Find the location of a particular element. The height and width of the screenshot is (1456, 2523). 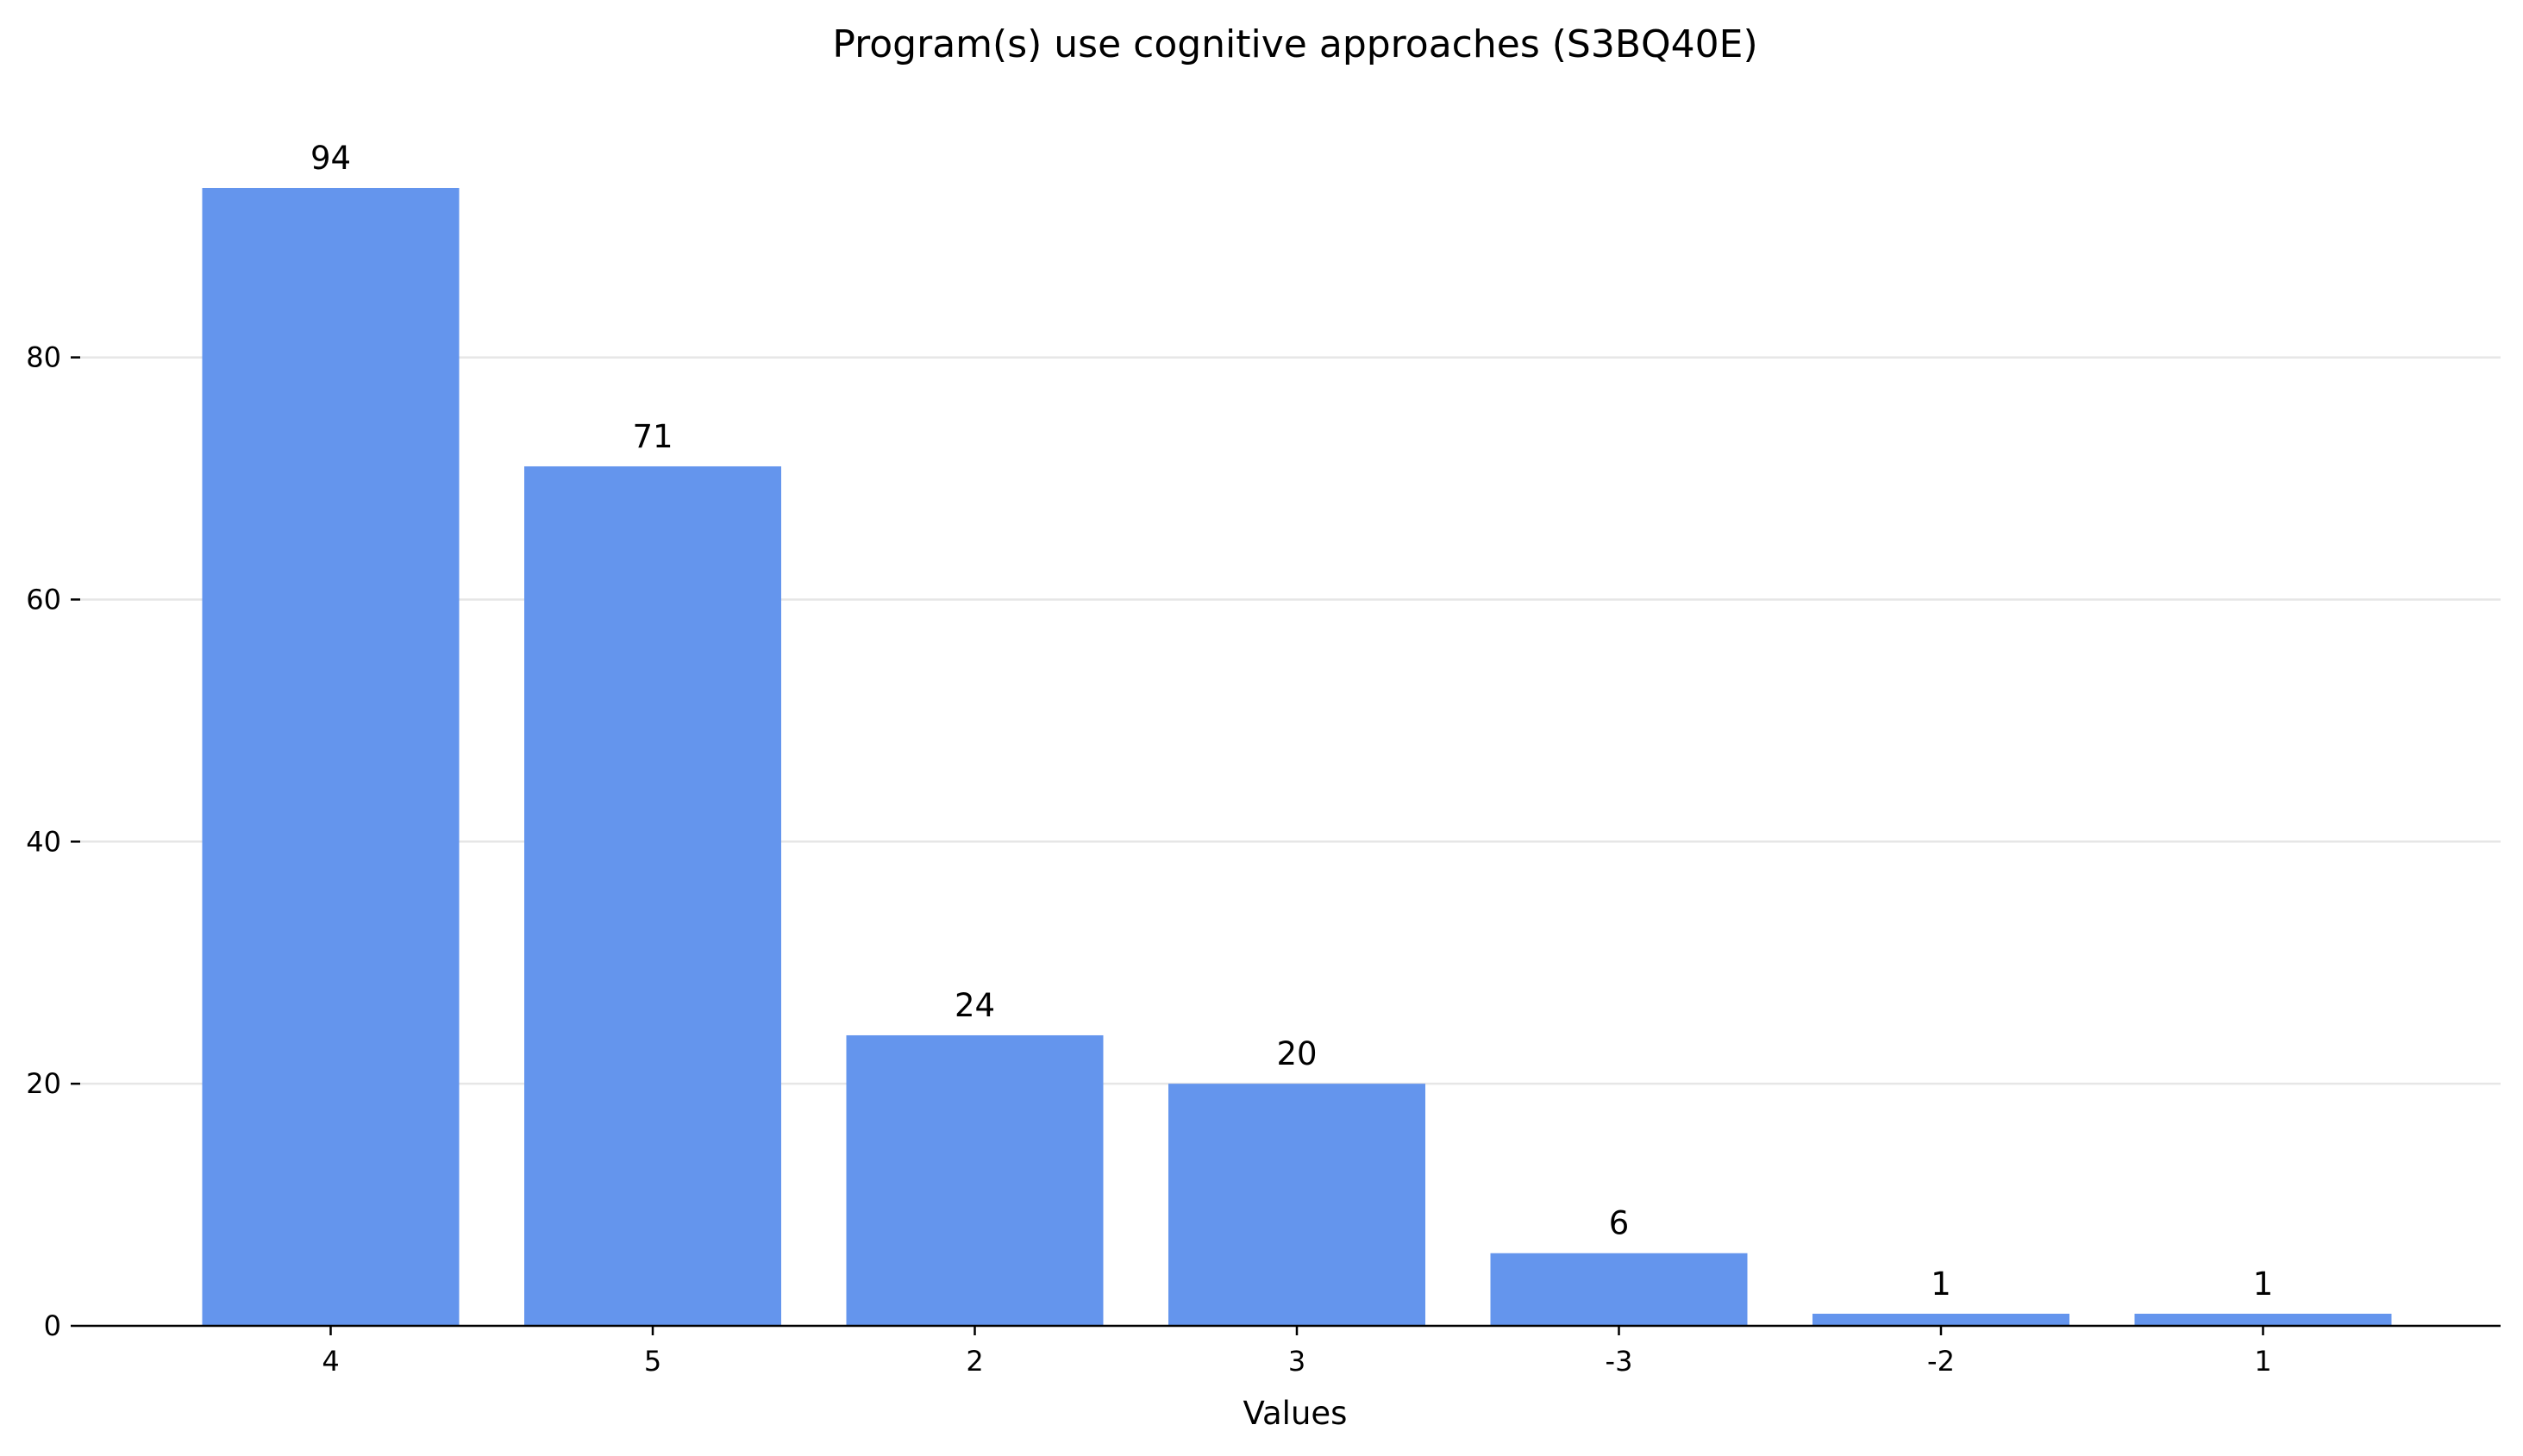

y-tick-label: 20 is located at coordinates (44, 1083).